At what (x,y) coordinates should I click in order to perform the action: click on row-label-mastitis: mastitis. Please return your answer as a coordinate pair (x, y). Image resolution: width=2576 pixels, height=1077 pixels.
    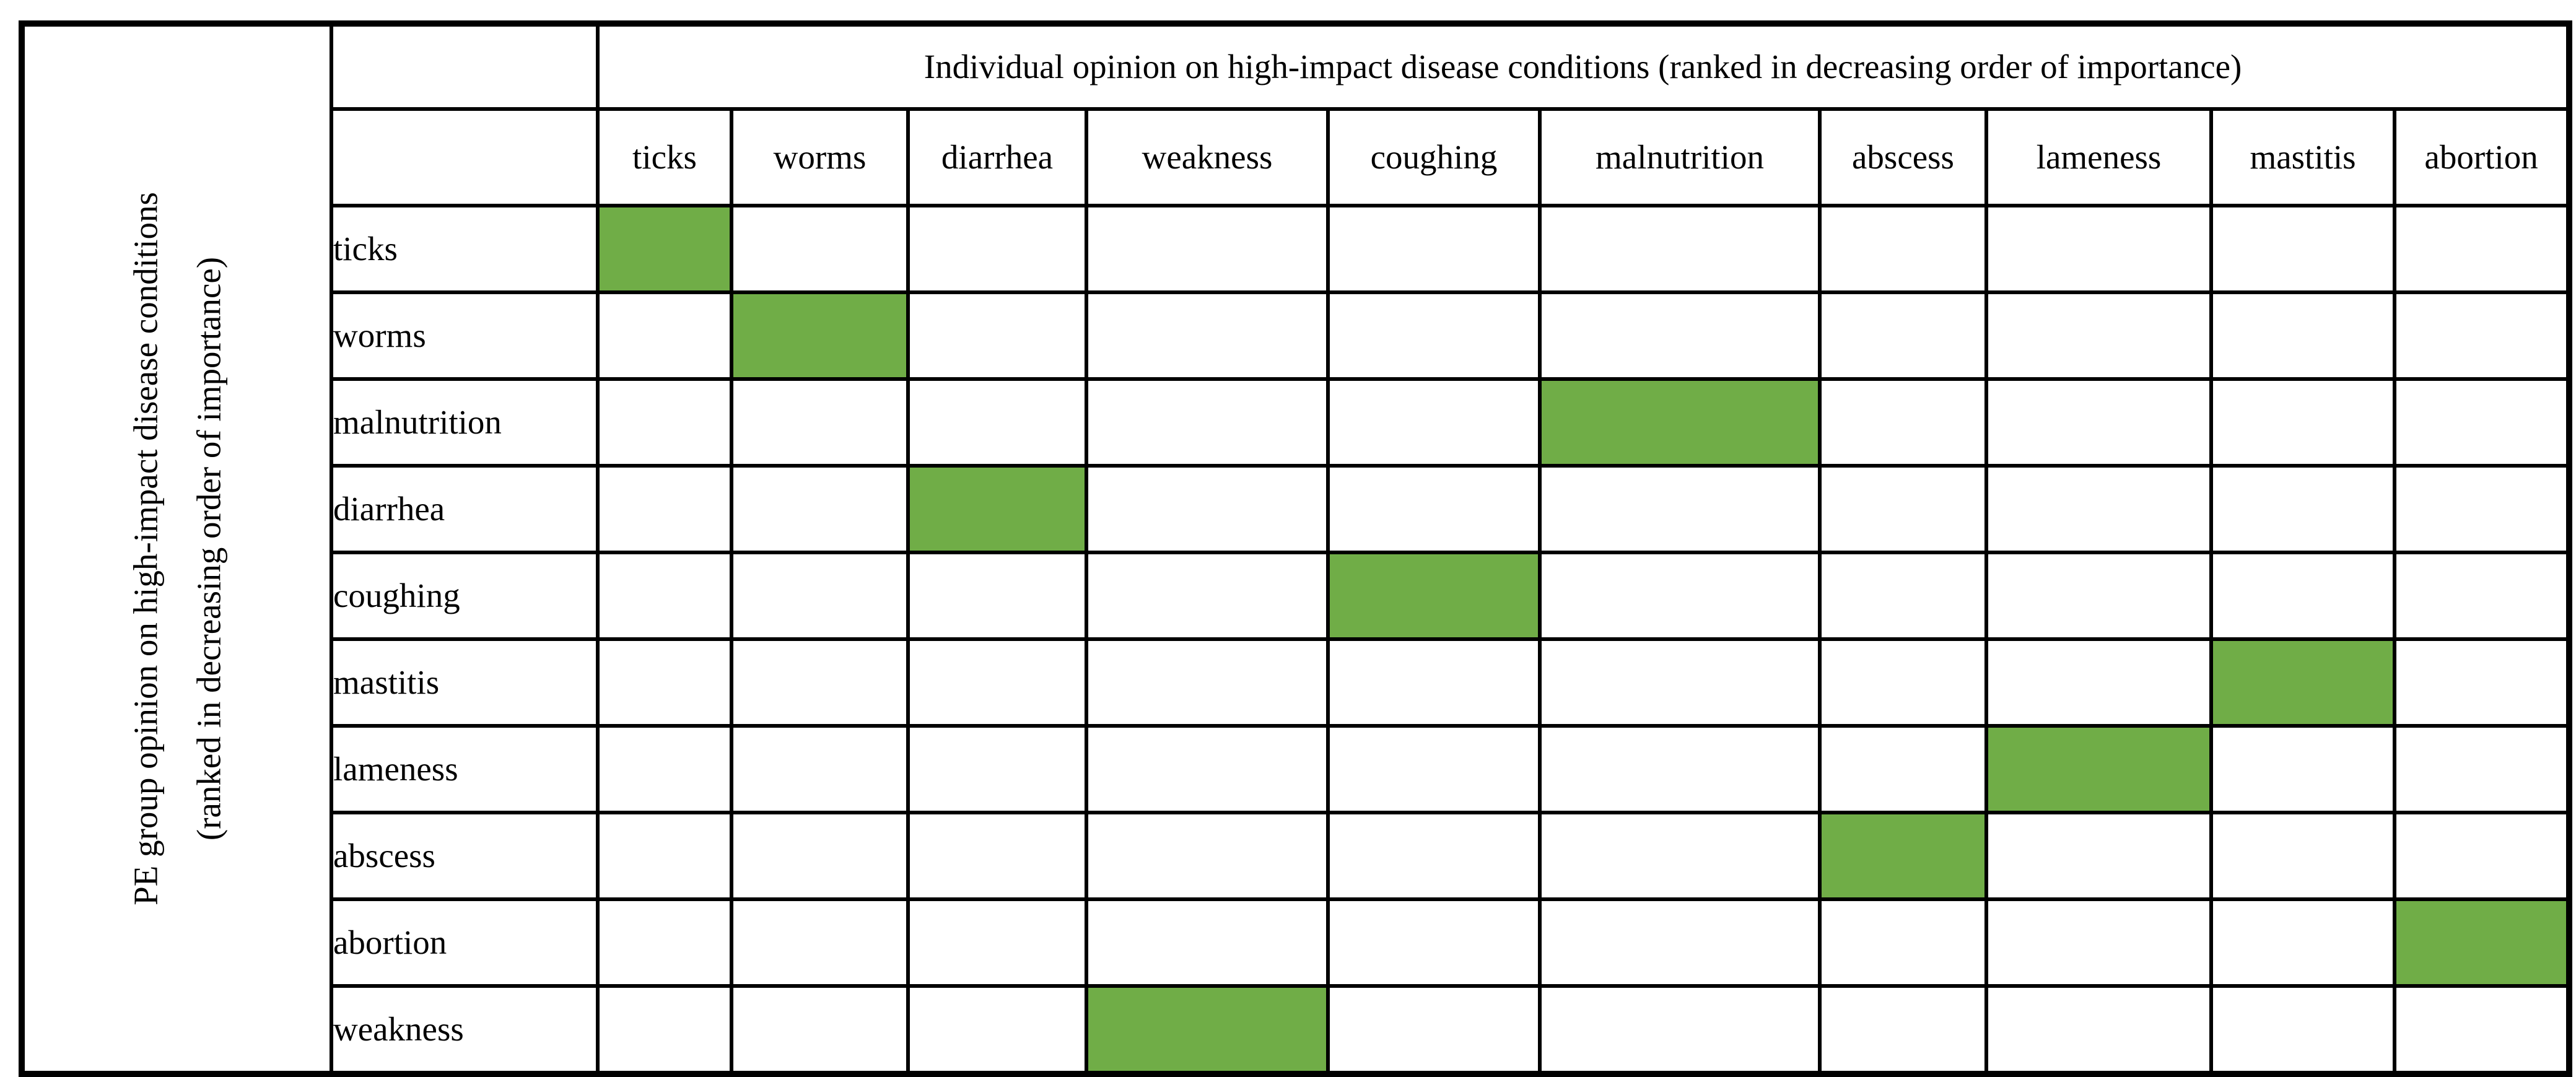
    Looking at the image, I should click on (465, 682).